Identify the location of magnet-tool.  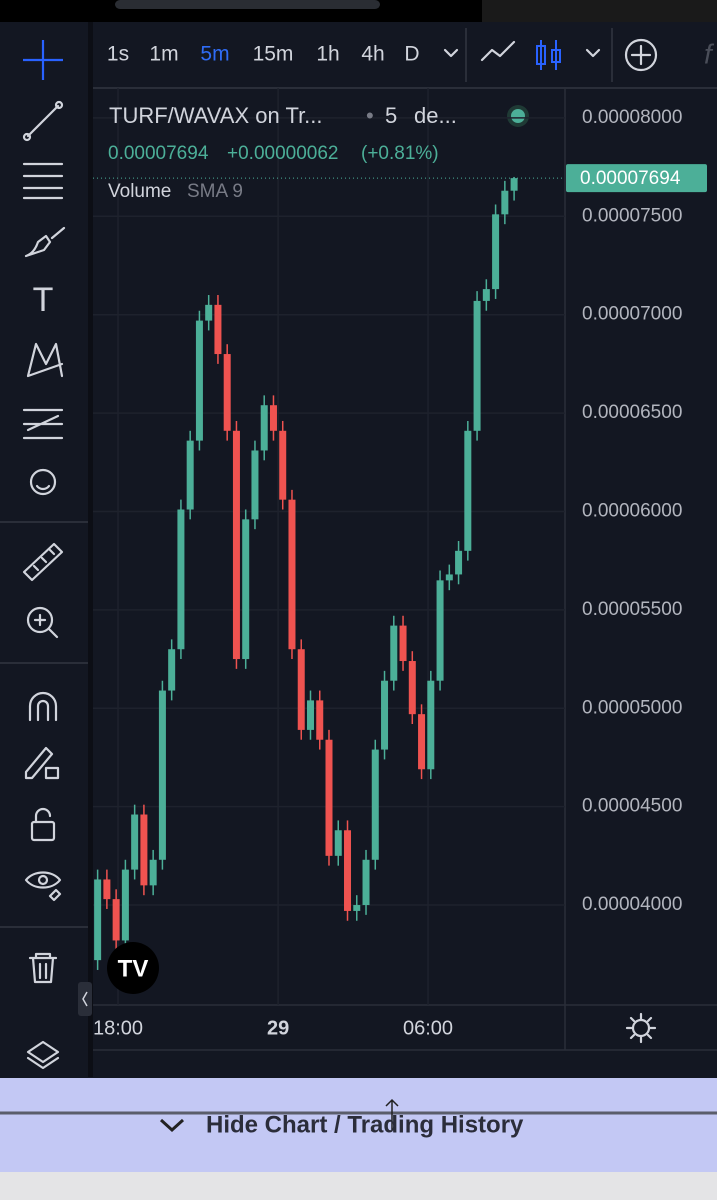
(43, 706).